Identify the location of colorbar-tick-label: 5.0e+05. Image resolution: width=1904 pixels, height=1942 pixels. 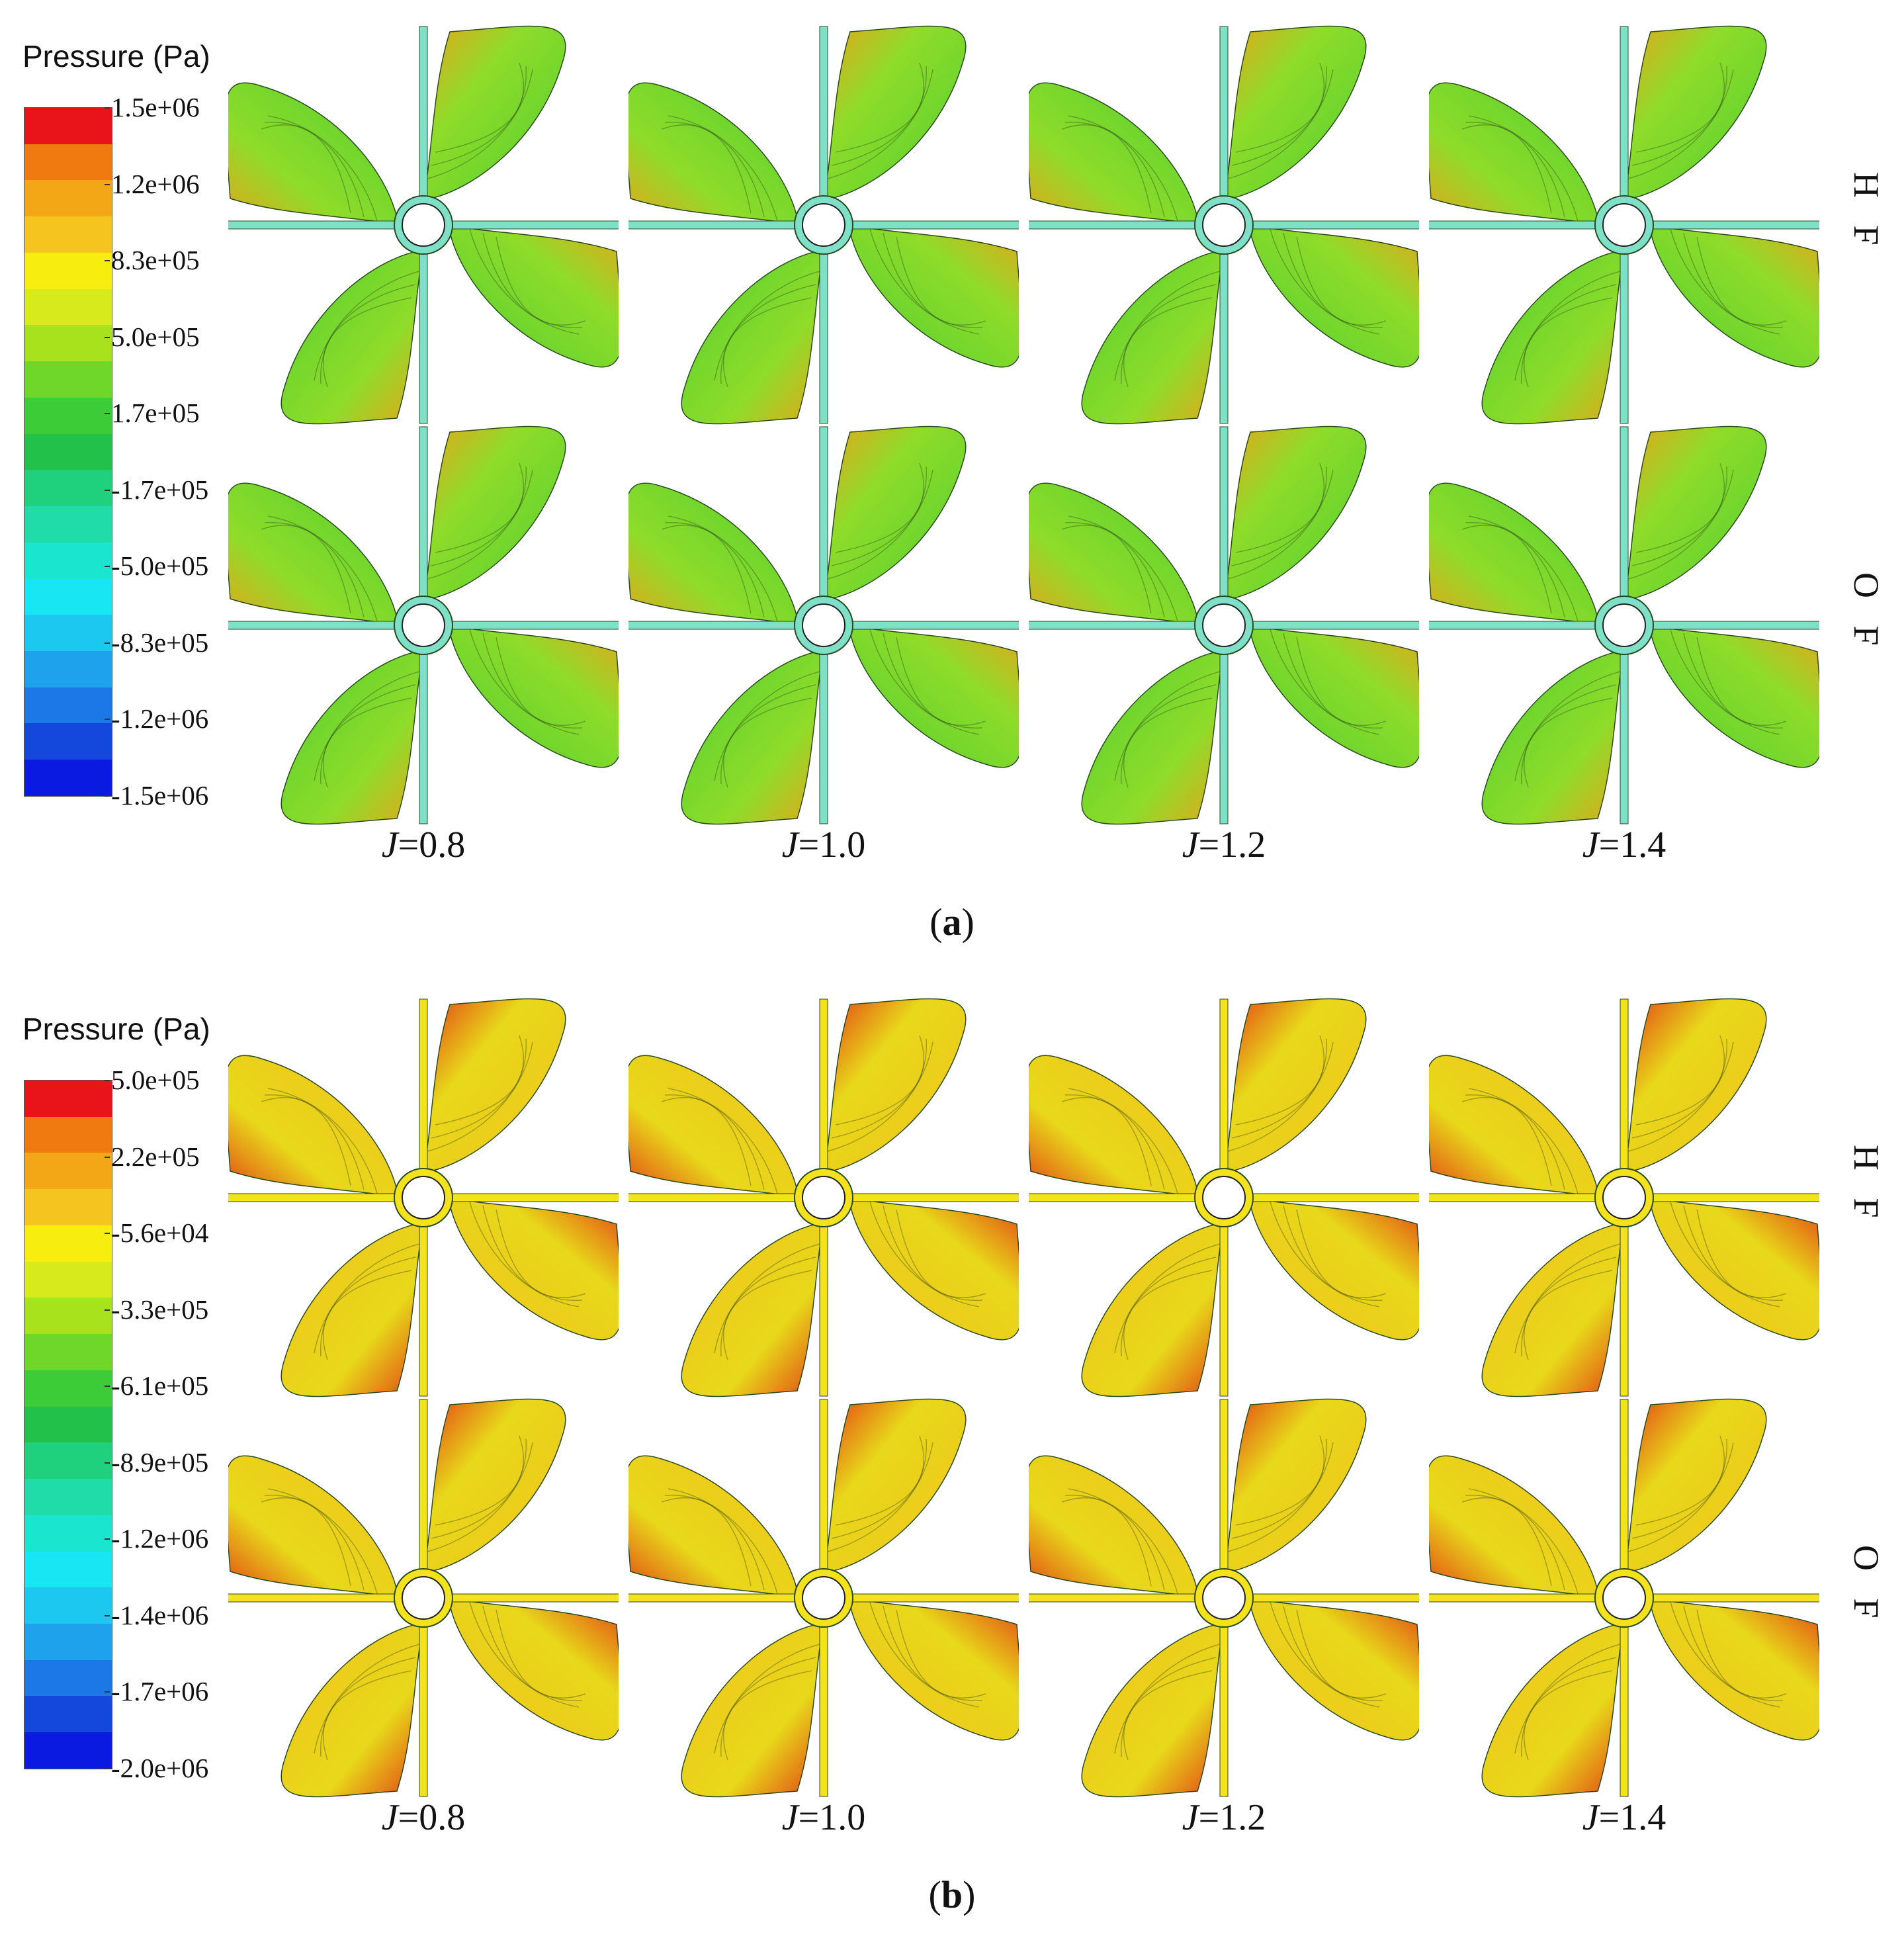
(152, 336).